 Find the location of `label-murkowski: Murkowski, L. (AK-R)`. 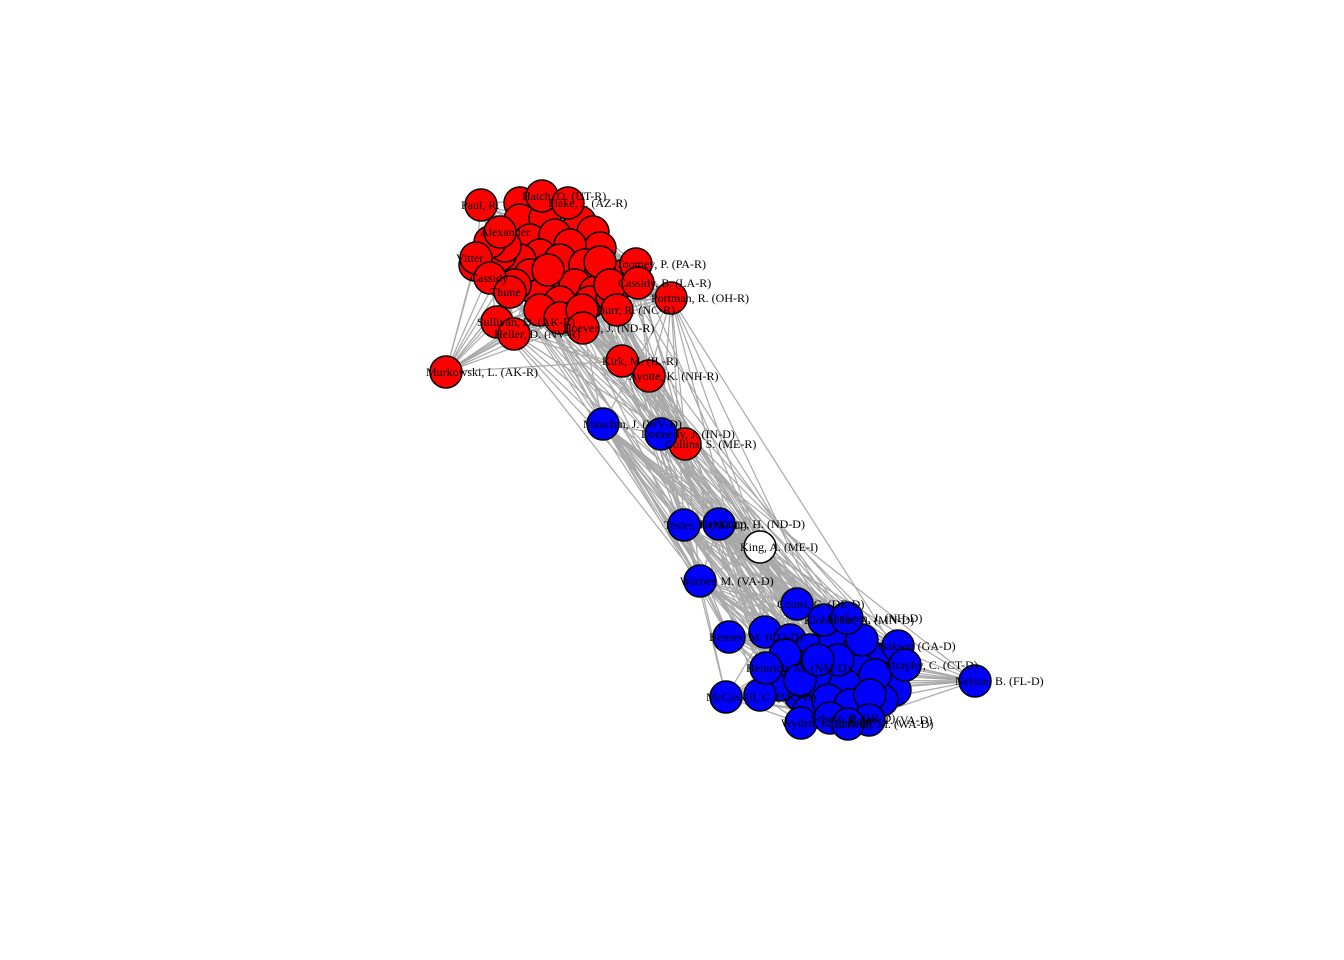

label-murkowski: Murkowski, L. (AK-R) is located at coordinates (482, 372).